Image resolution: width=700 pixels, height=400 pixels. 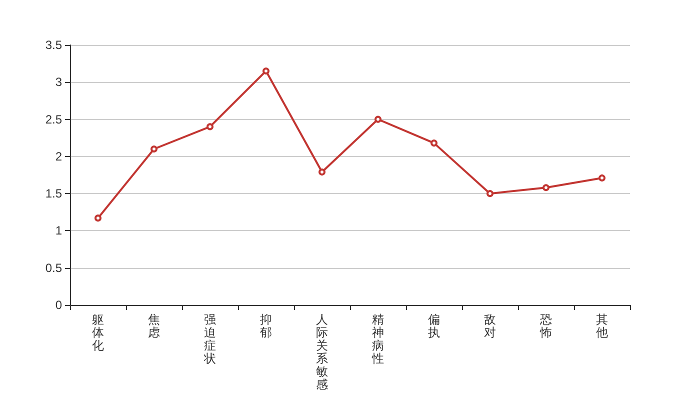 What do you see at coordinates (266, 326) in the screenshot?
I see `x-tick-label: 抑郁` at bounding box center [266, 326].